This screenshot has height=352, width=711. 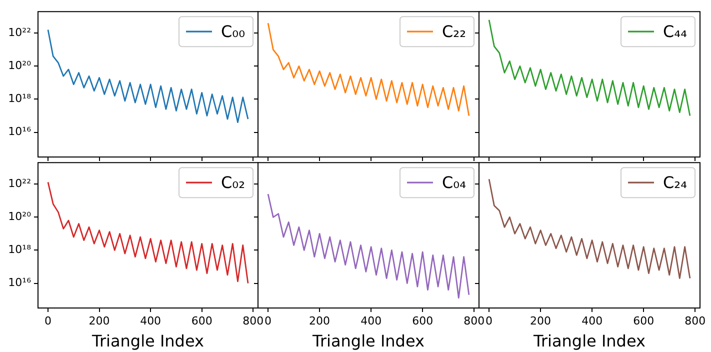 I want to click on legend-label: C₄₄, so click(x=675, y=31).